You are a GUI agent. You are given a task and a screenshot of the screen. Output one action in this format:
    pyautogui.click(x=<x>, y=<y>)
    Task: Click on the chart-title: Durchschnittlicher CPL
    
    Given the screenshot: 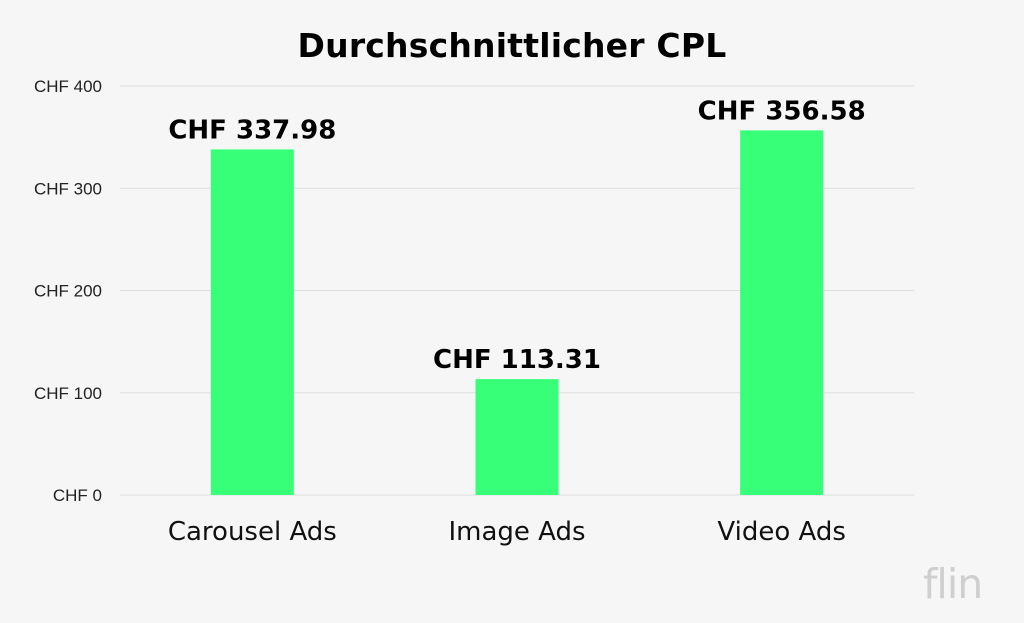 What is the action you would take?
    pyautogui.click(x=512, y=45)
    